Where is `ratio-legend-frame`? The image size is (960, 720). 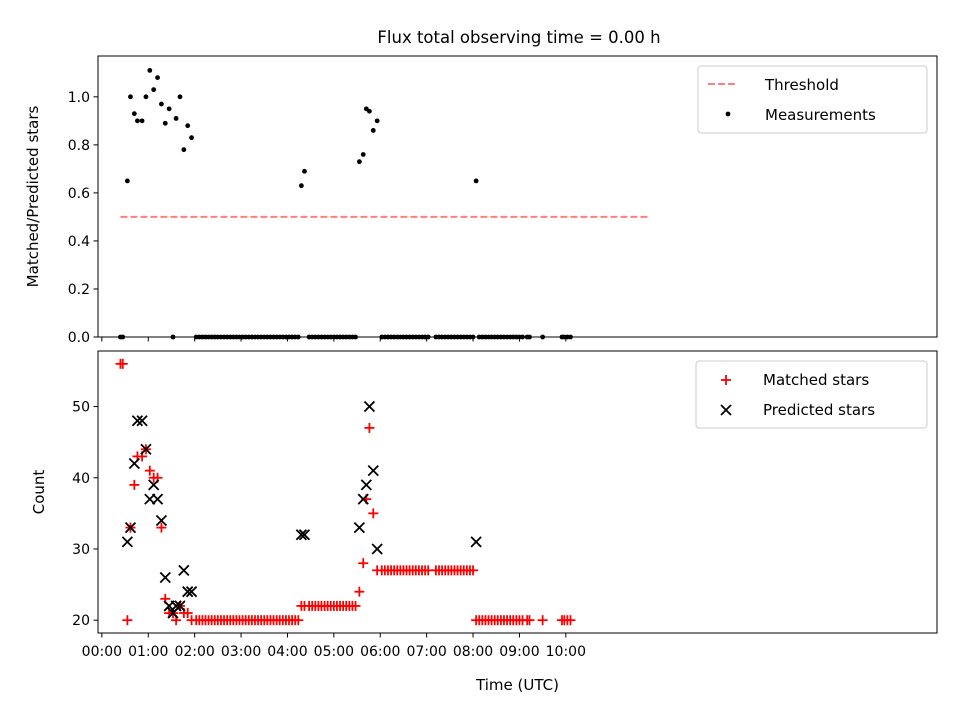
ratio-legend-frame is located at coordinates (812, 99).